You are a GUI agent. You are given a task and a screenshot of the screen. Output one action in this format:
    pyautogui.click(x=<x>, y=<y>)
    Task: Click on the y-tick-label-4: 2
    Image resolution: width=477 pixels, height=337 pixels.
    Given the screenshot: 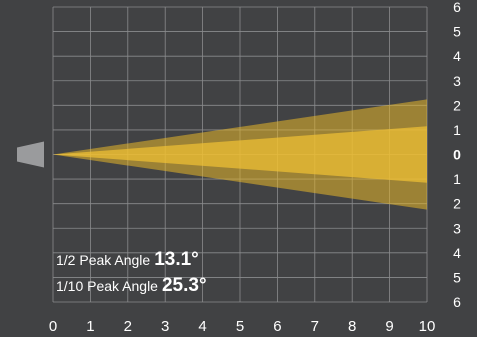 What is the action you would take?
    pyautogui.click(x=457, y=105)
    